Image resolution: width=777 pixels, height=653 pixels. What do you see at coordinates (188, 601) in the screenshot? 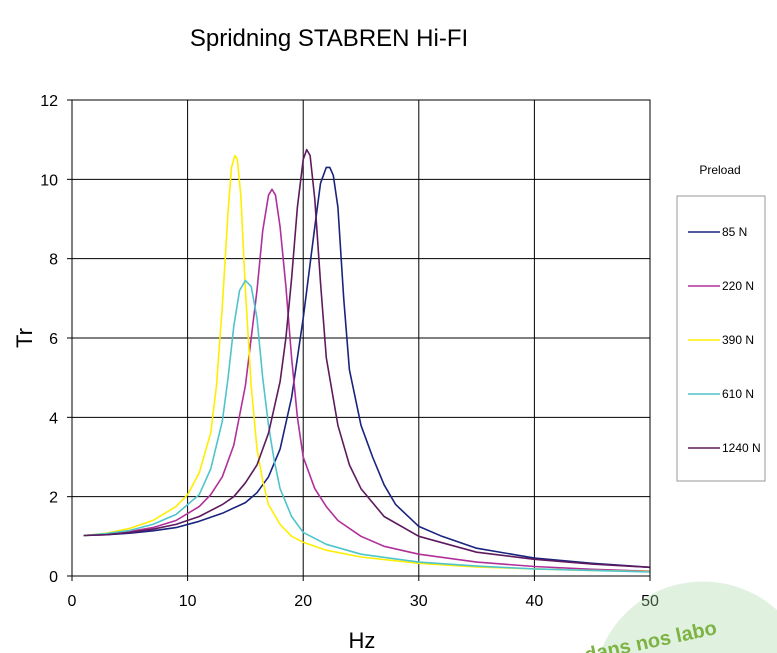
I see `x-tick-label: 10` at bounding box center [188, 601].